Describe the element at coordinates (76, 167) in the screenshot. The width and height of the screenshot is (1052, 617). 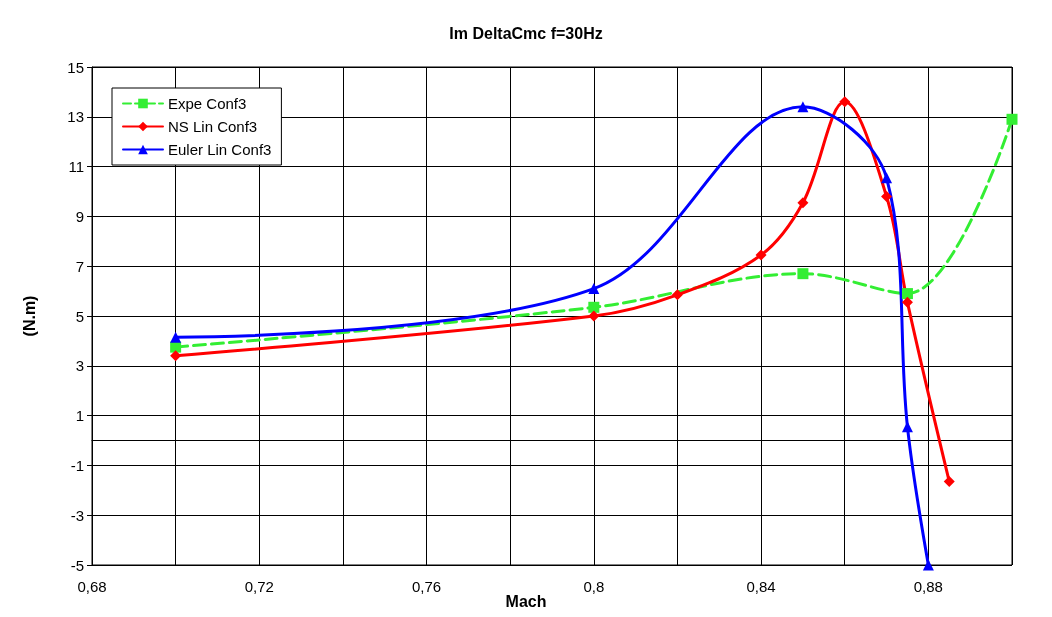
I see `y-tick-label: 11` at that location.